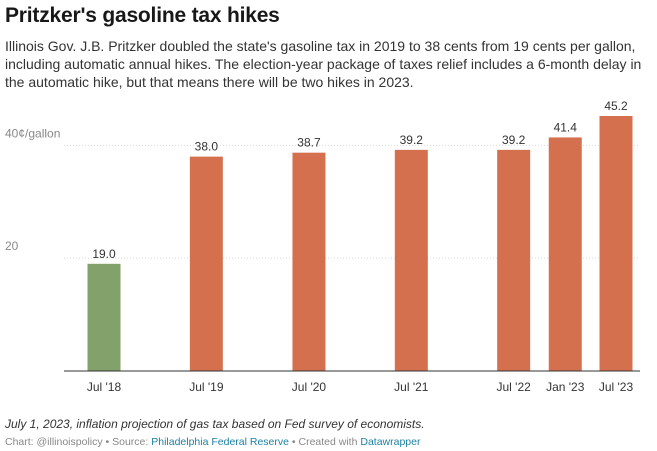 The image size is (657, 451). What do you see at coordinates (54, 442) in the screenshot?
I see `byline-chart-credit: Chart: @illinoispolicy` at bounding box center [54, 442].